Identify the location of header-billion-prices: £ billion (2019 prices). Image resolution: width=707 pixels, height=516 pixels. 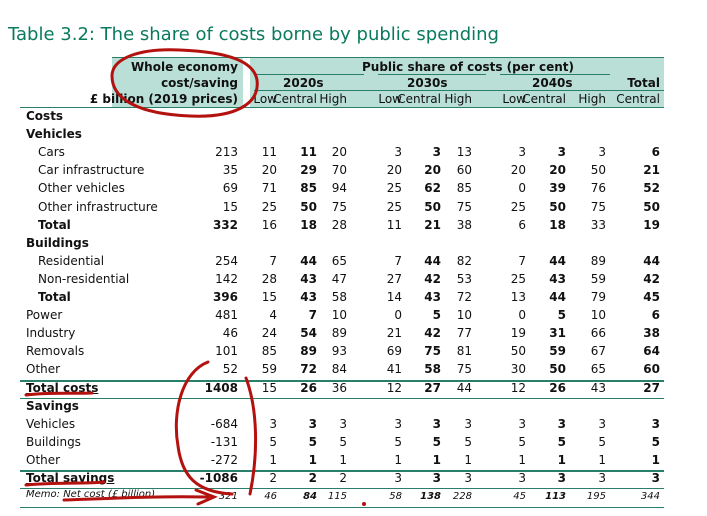
(163, 99).